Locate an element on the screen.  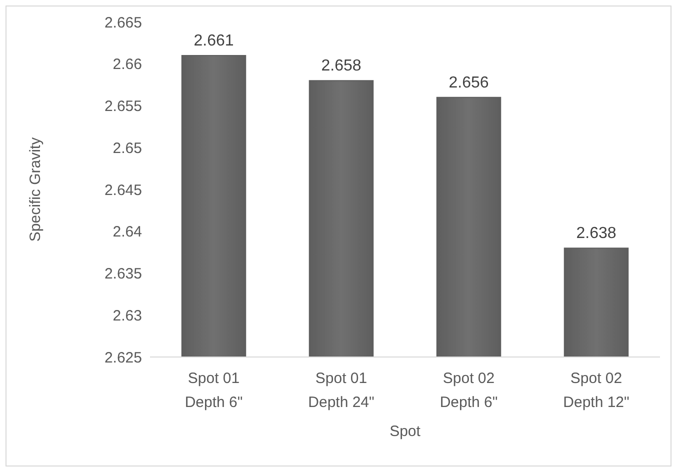
x-tick-label: Spot 01 Depth 24" is located at coordinates (341, 390).